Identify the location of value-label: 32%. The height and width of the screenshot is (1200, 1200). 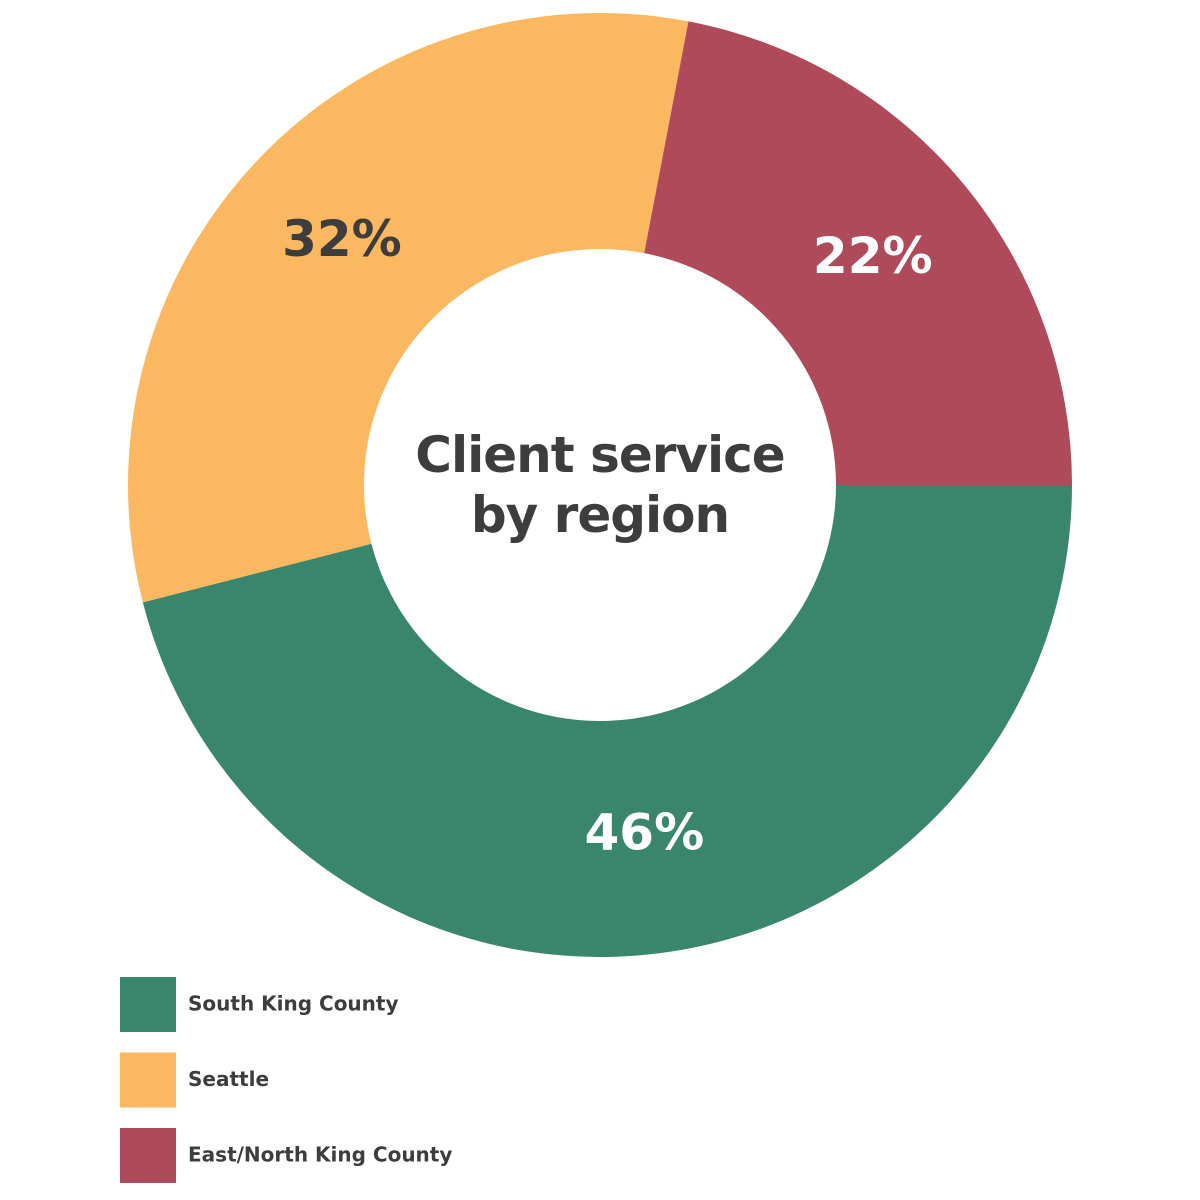
(342, 239).